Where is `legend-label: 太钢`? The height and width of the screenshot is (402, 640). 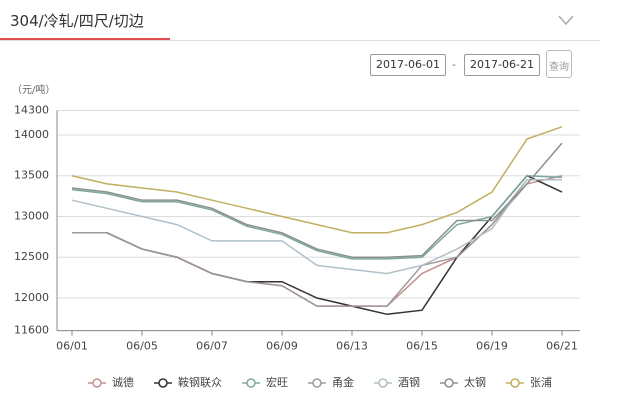
legend-label: 太钢 is located at coordinates (475, 382).